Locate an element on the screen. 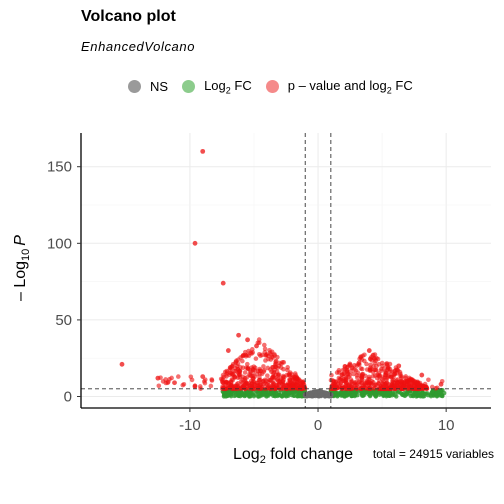 The width and height of the screenshot is (504, 504). legend-label-pvalue-log2fc: p – value and log2 FC is located at coordinates (350, 87).